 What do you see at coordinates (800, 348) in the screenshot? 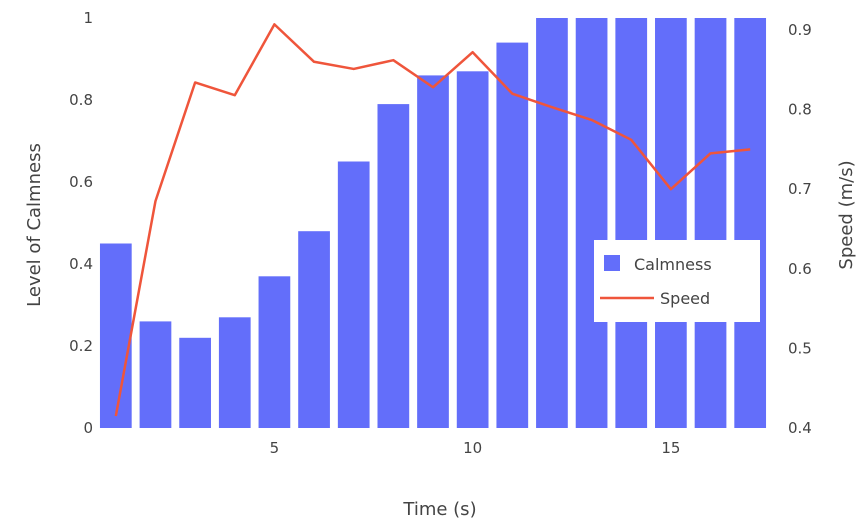
I see `y2-tick-label: 0.5` at bounding box center [800, 348].